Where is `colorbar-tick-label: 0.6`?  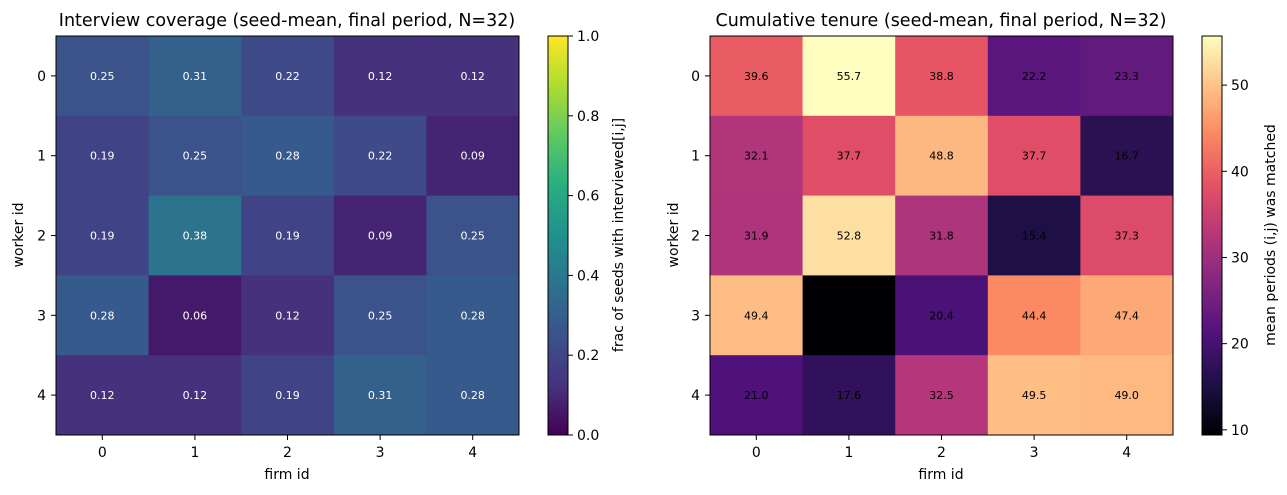
colorbar-tick-label: 0.6 is located at coordinates (588, 197).